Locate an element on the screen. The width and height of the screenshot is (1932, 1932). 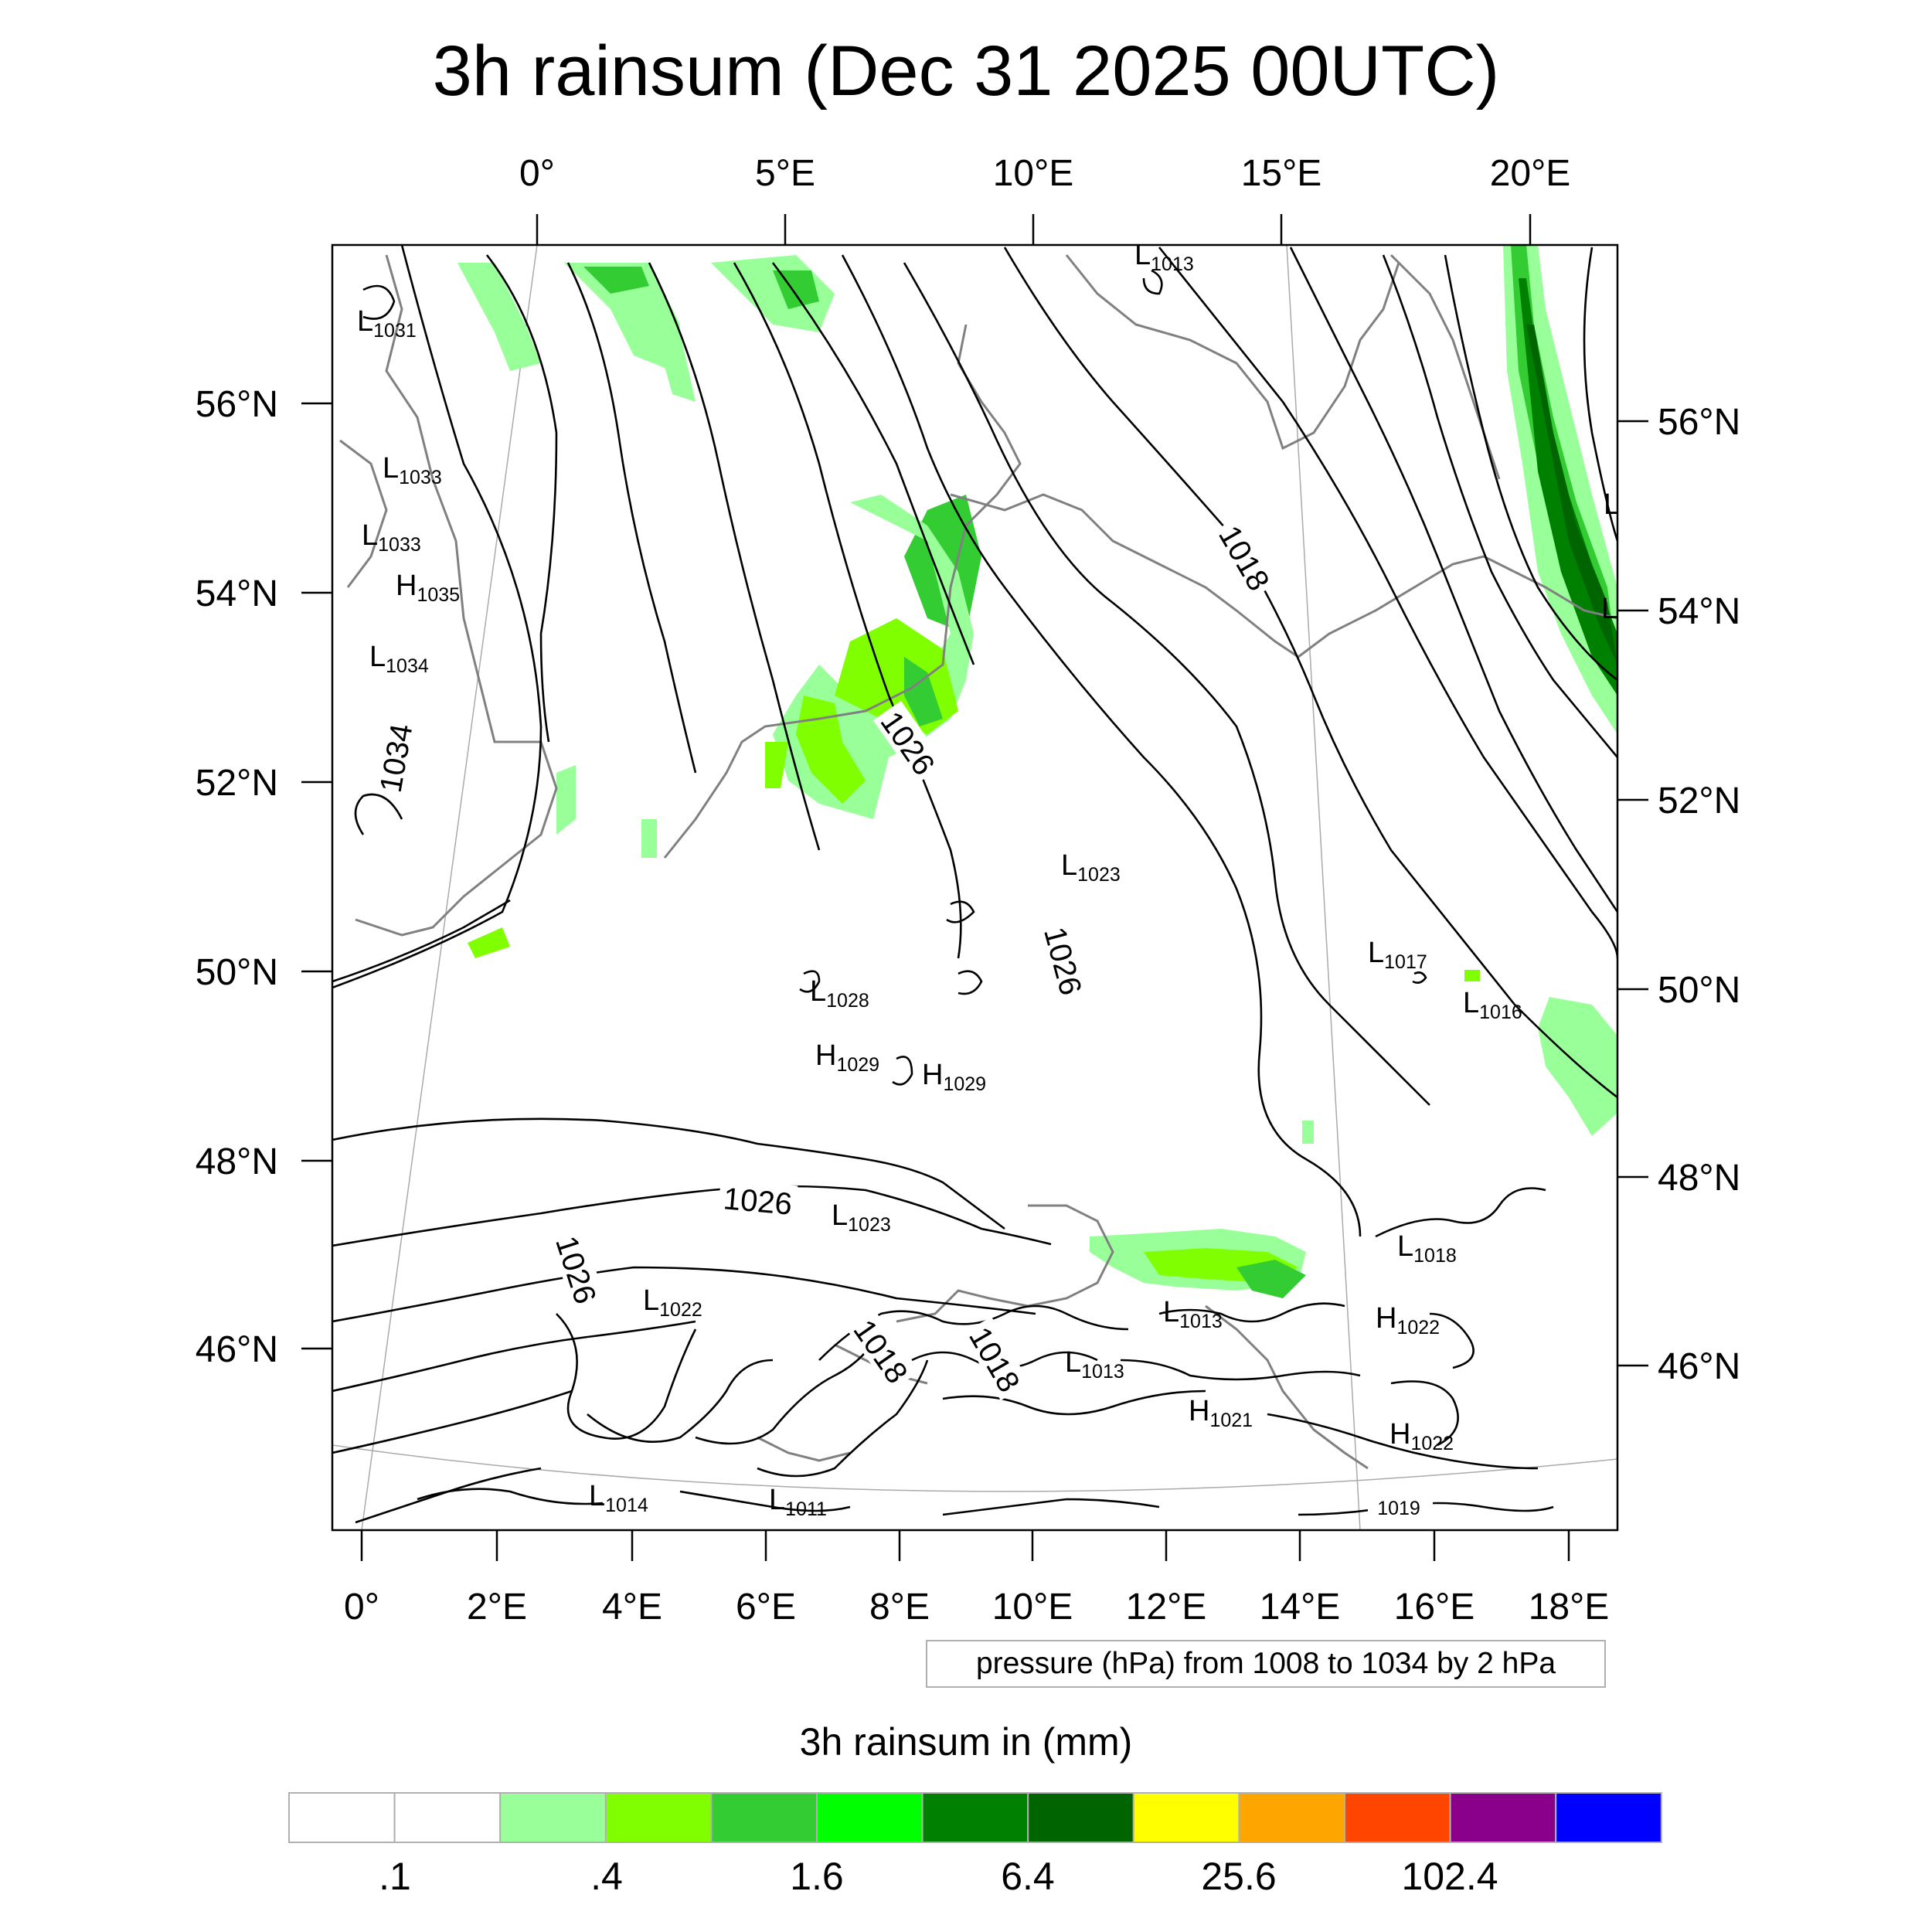
pressure-center: L1018 is located at coordinates (1427, 1248).